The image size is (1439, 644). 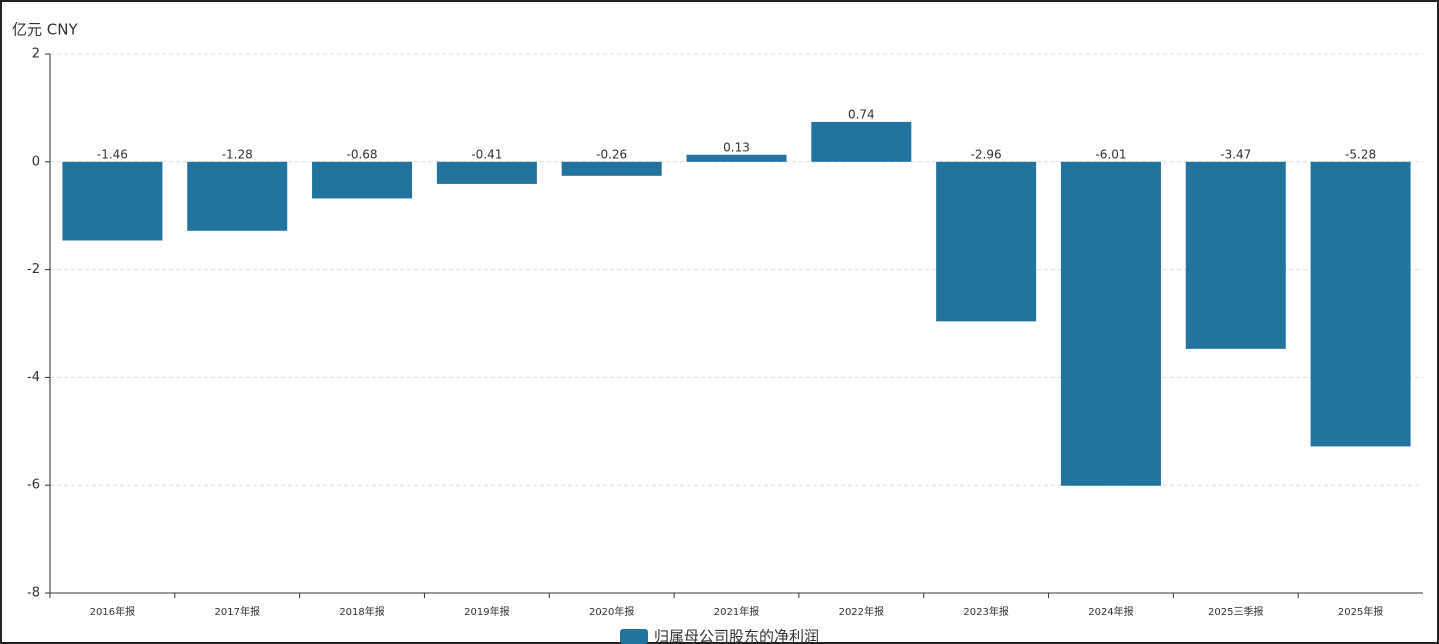 I want to click on value-label: -6.01, so click(x=1110, y=154).